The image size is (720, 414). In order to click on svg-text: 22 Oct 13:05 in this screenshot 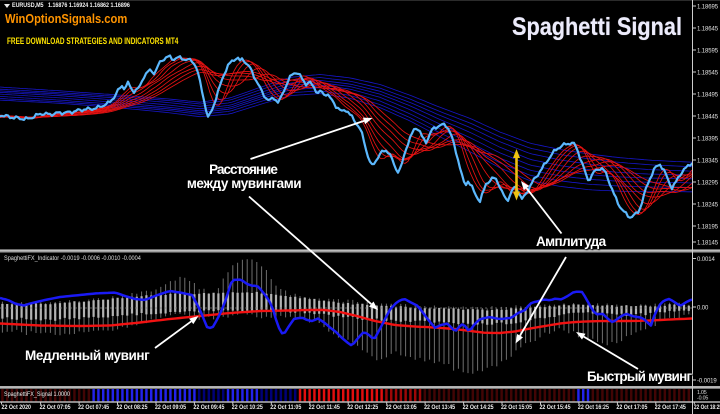, I will do `click(401, 407)`.